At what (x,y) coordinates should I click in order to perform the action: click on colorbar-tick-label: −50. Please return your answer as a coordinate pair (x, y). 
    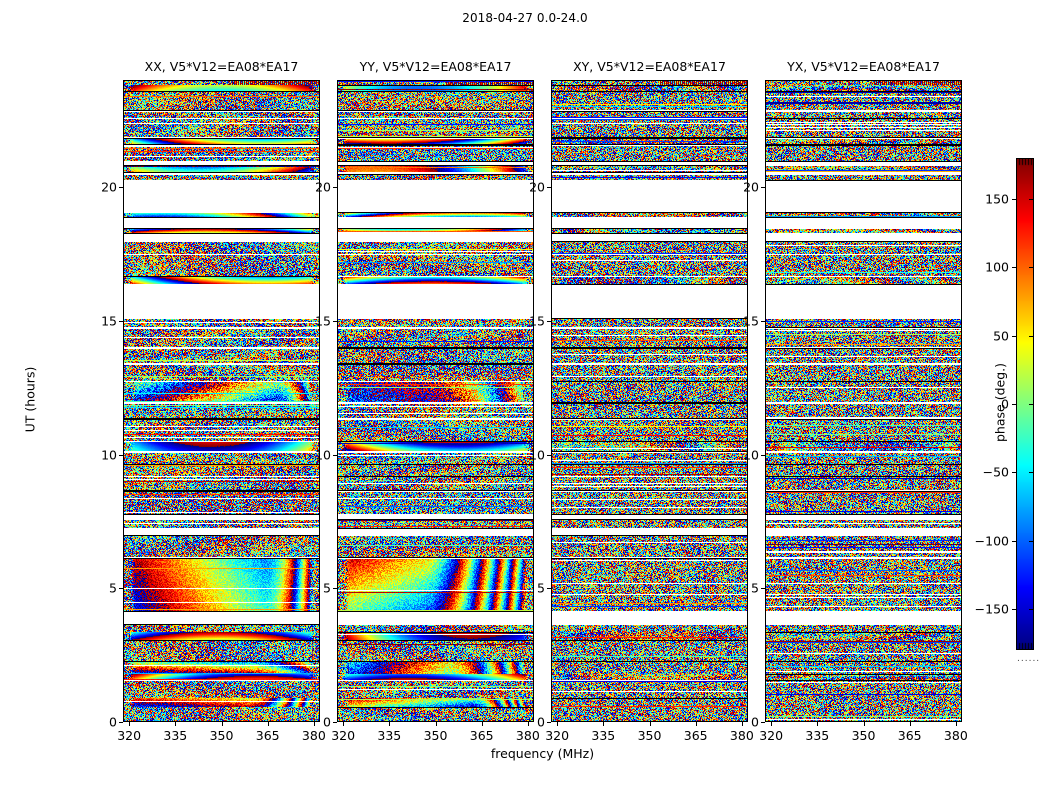
    Looking at the image, I should click on (995, 472).